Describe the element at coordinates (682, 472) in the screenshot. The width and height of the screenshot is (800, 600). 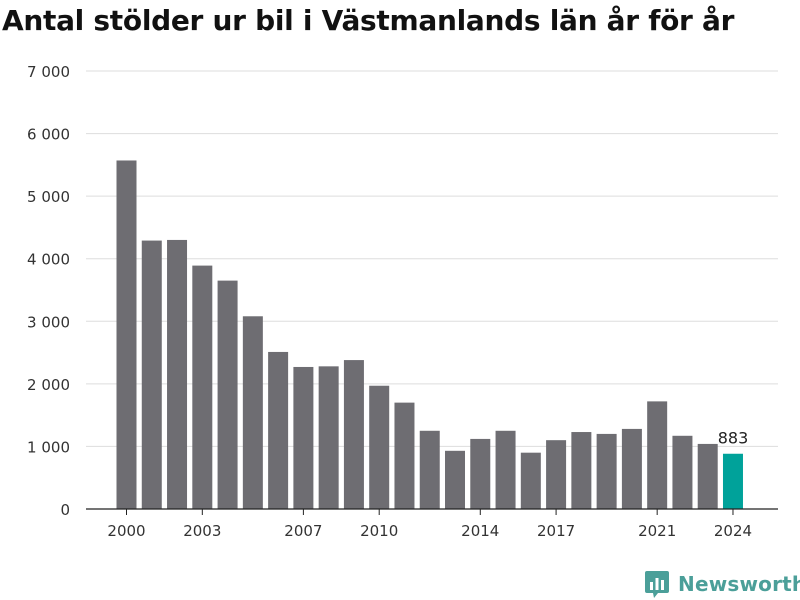
I see `bar-2022` at that location.